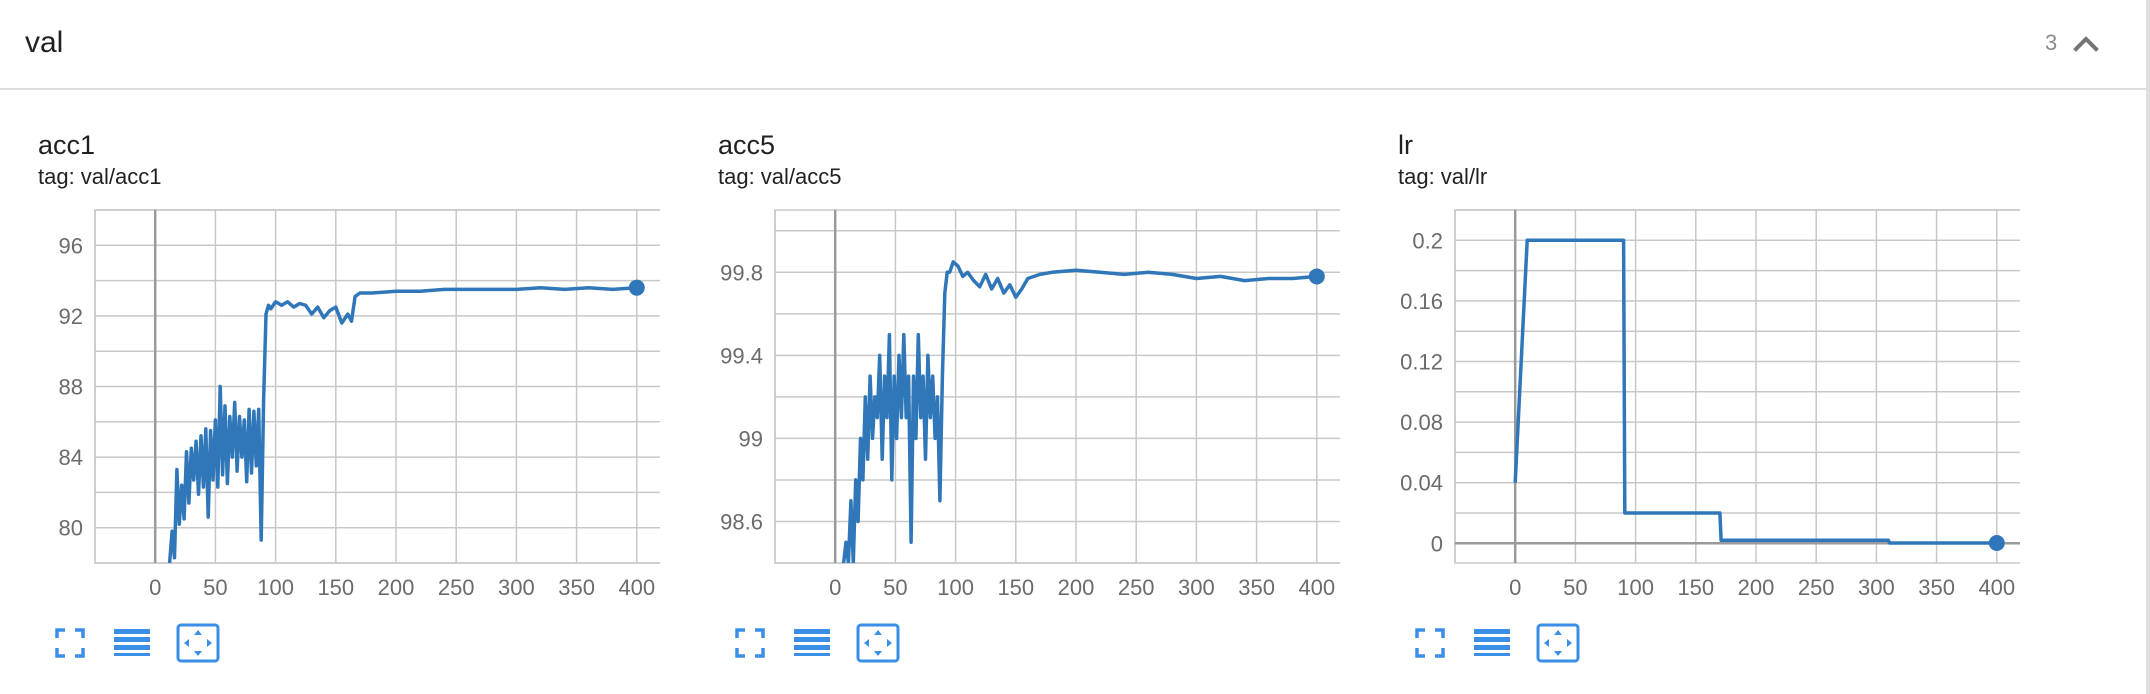 Image resolution: width=2150 pixels, height=694 pixels. Describe the element at coordinates (1427, 240) in the screenshot. I see `y-tick-label: 0.2` at that location.